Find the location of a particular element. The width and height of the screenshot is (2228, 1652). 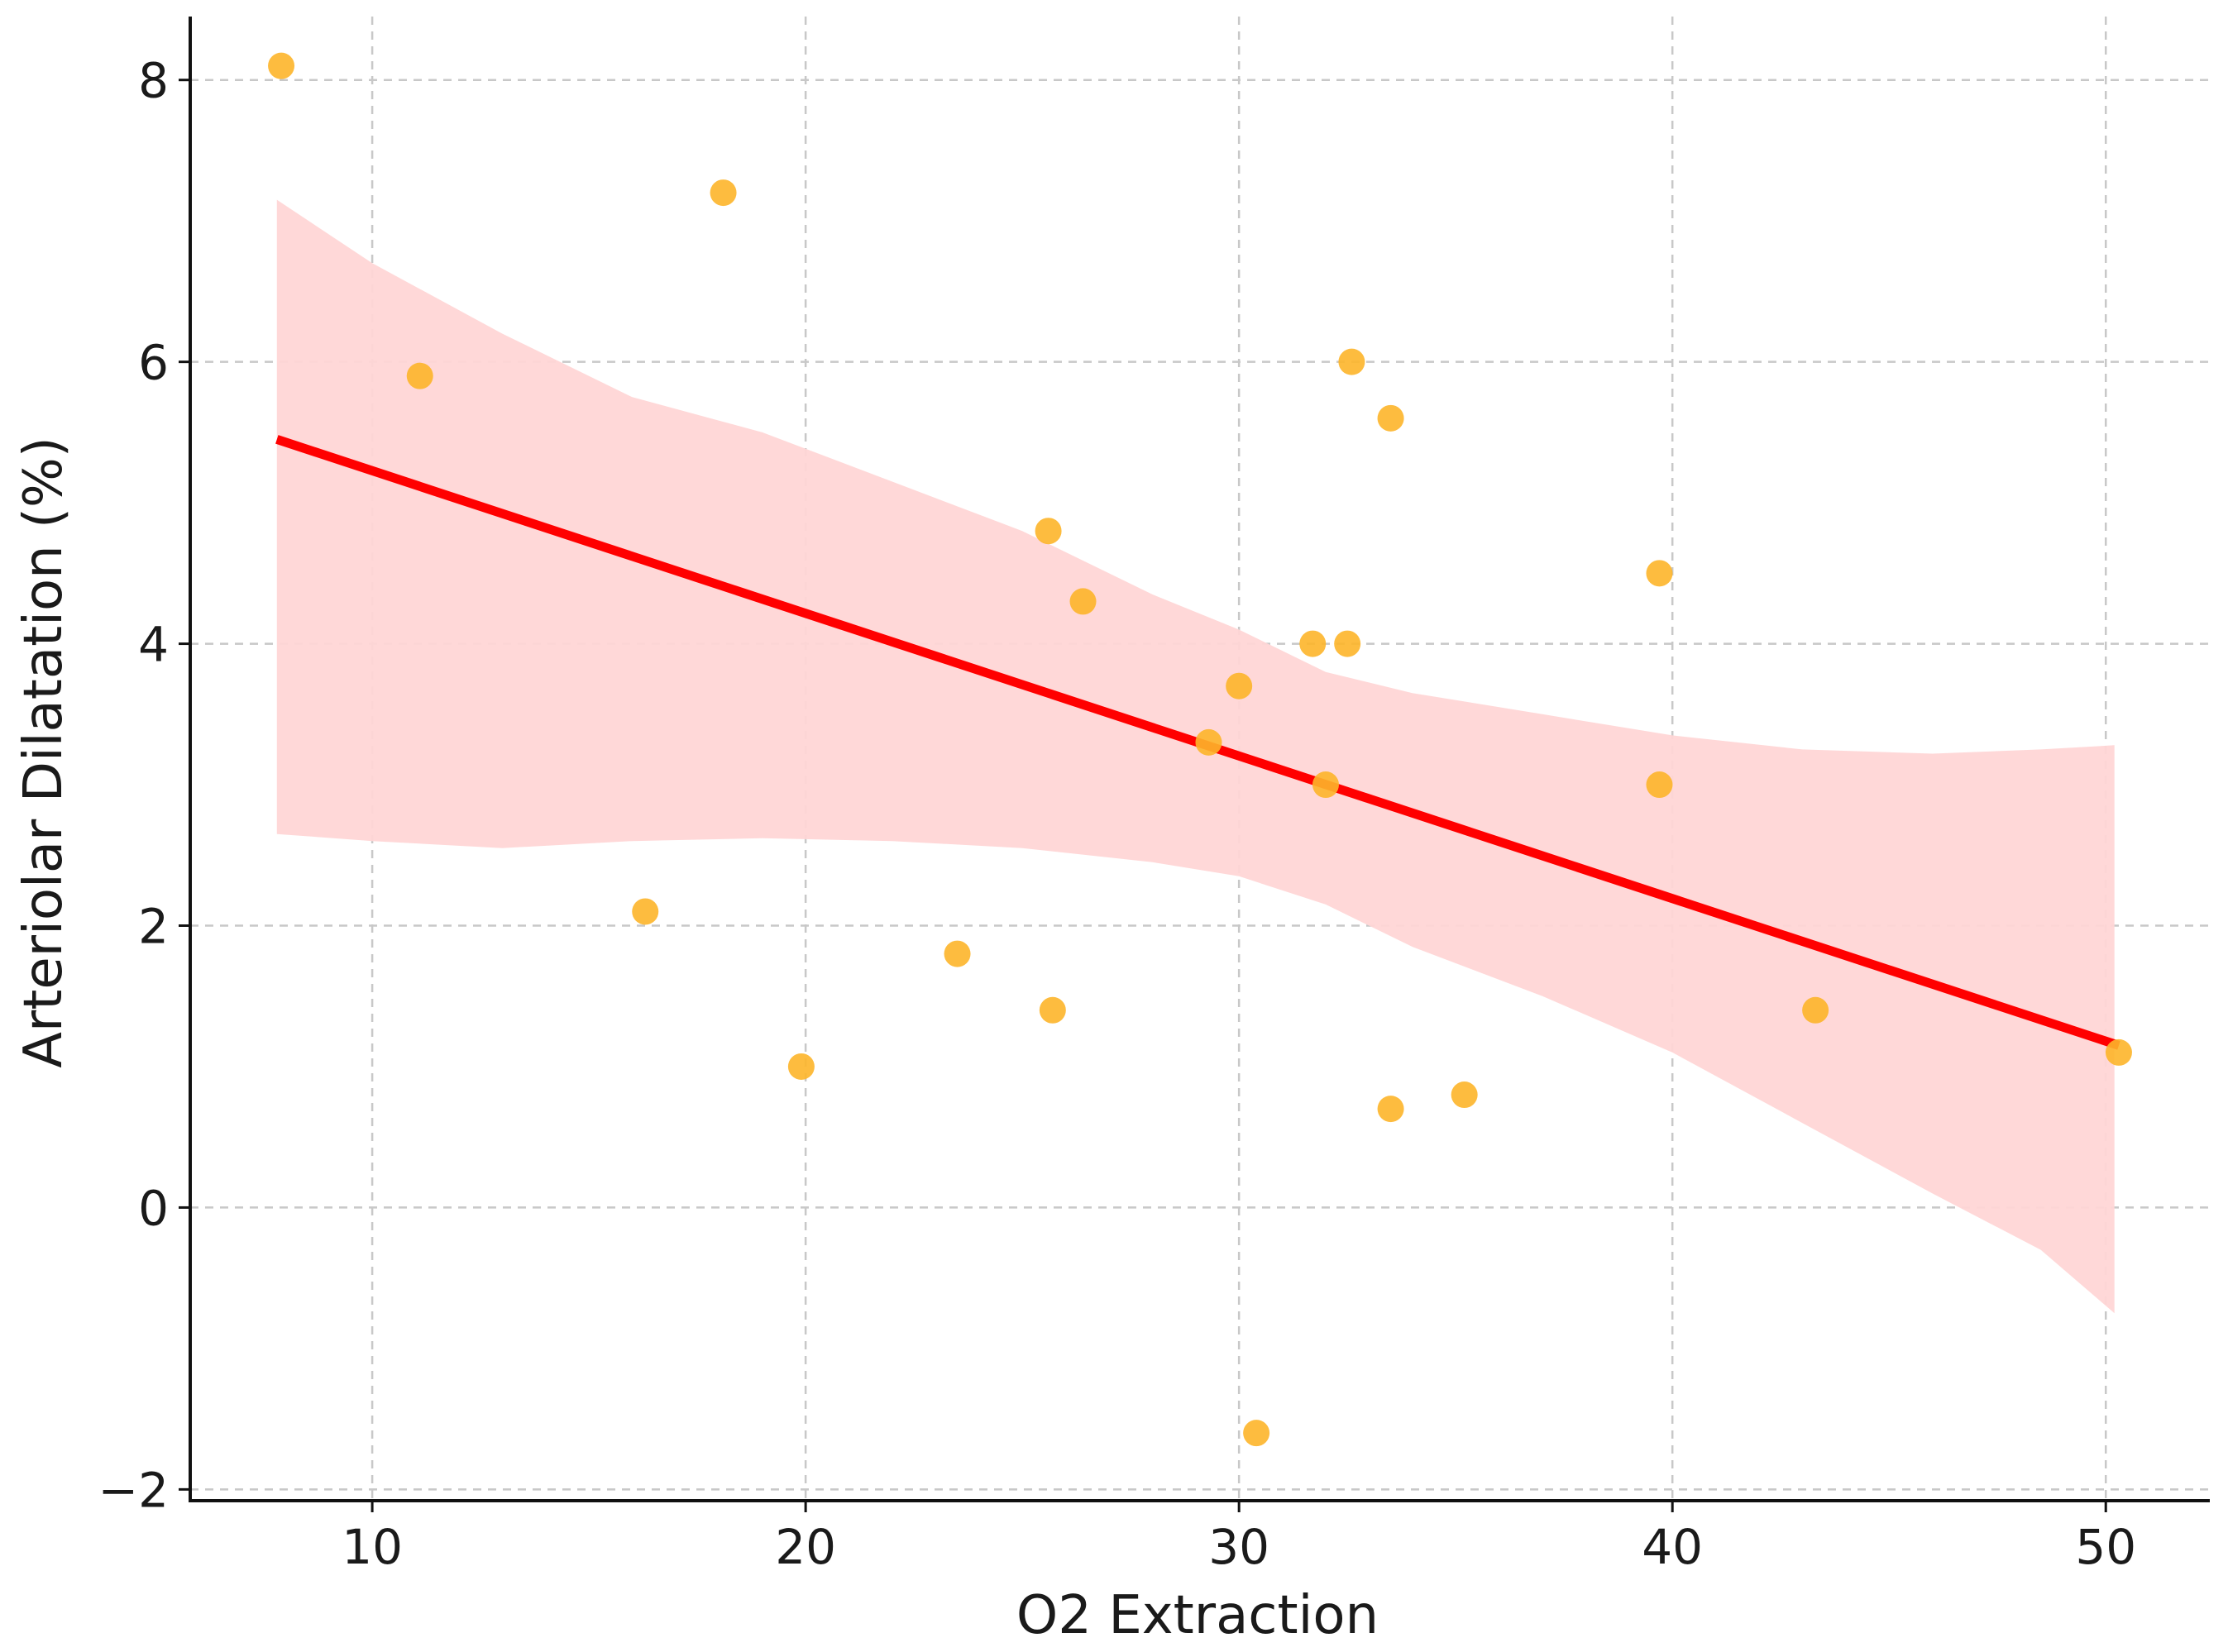

y-axis-title: Arteriolar Dilatation (%) is located at coordinates (44, 753).